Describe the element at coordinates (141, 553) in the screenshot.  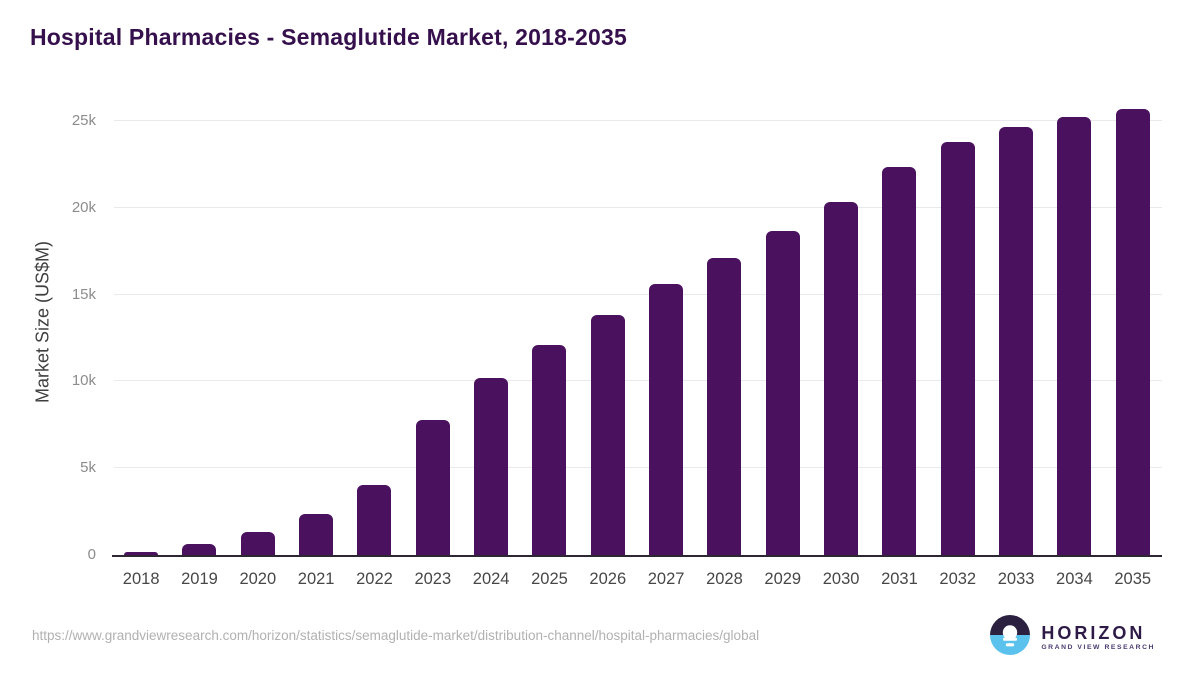
I see `bar-2018` at that location.